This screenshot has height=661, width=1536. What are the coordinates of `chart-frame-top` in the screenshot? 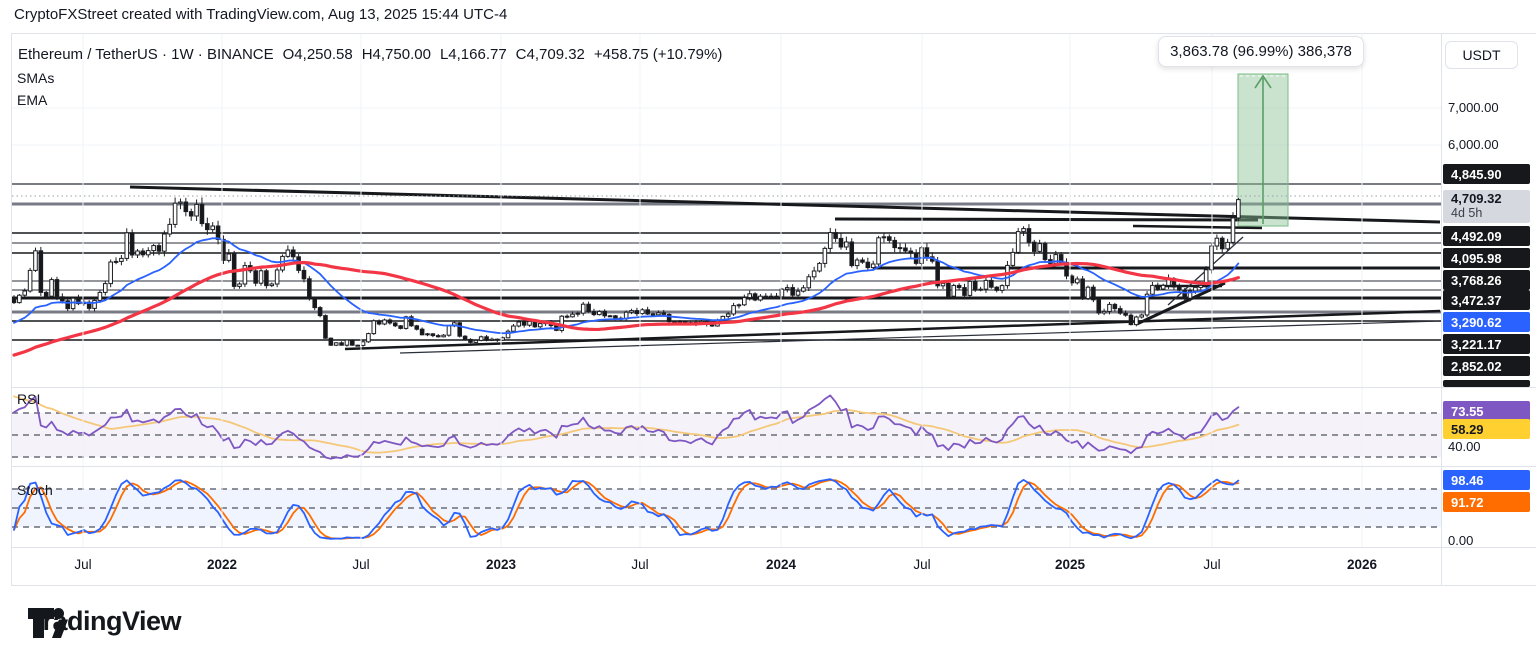 It's located at (773, 33).